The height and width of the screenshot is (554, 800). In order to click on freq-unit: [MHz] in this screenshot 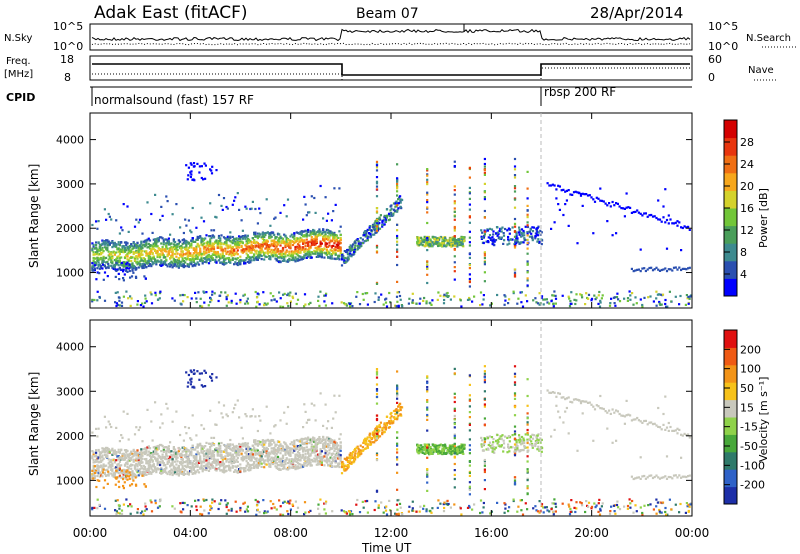, I will do `click(18, 74)`.